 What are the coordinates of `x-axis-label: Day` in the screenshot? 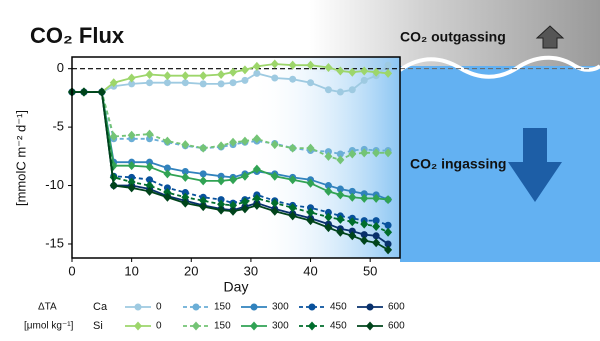 It's located at (236, 287).